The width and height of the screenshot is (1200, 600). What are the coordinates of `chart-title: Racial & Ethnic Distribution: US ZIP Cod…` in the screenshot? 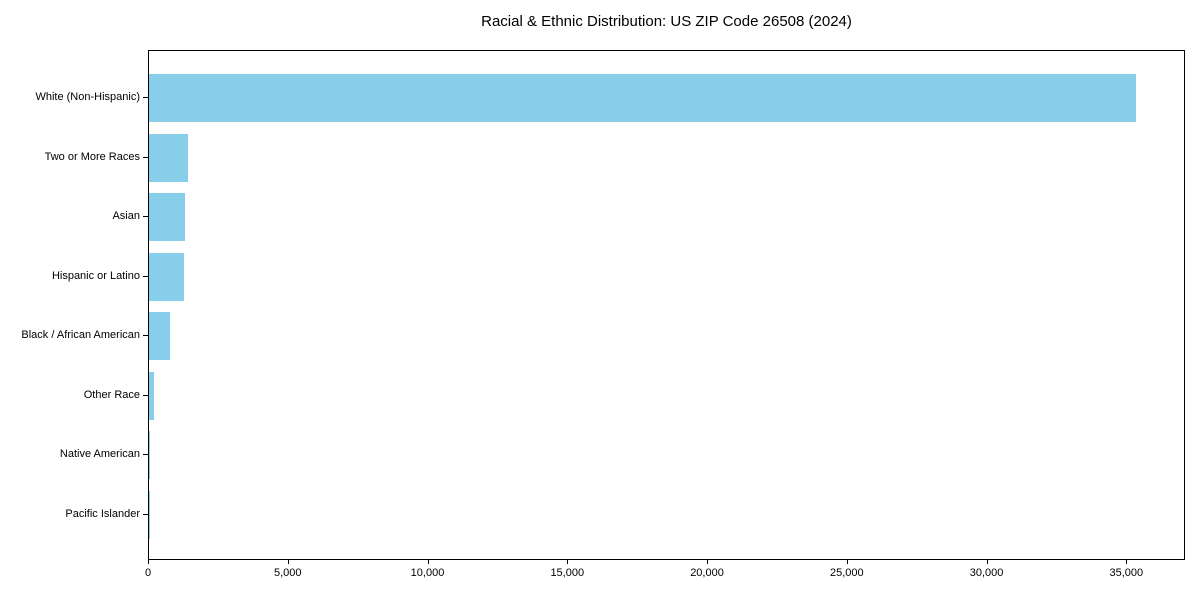 It's located at (666, 21).